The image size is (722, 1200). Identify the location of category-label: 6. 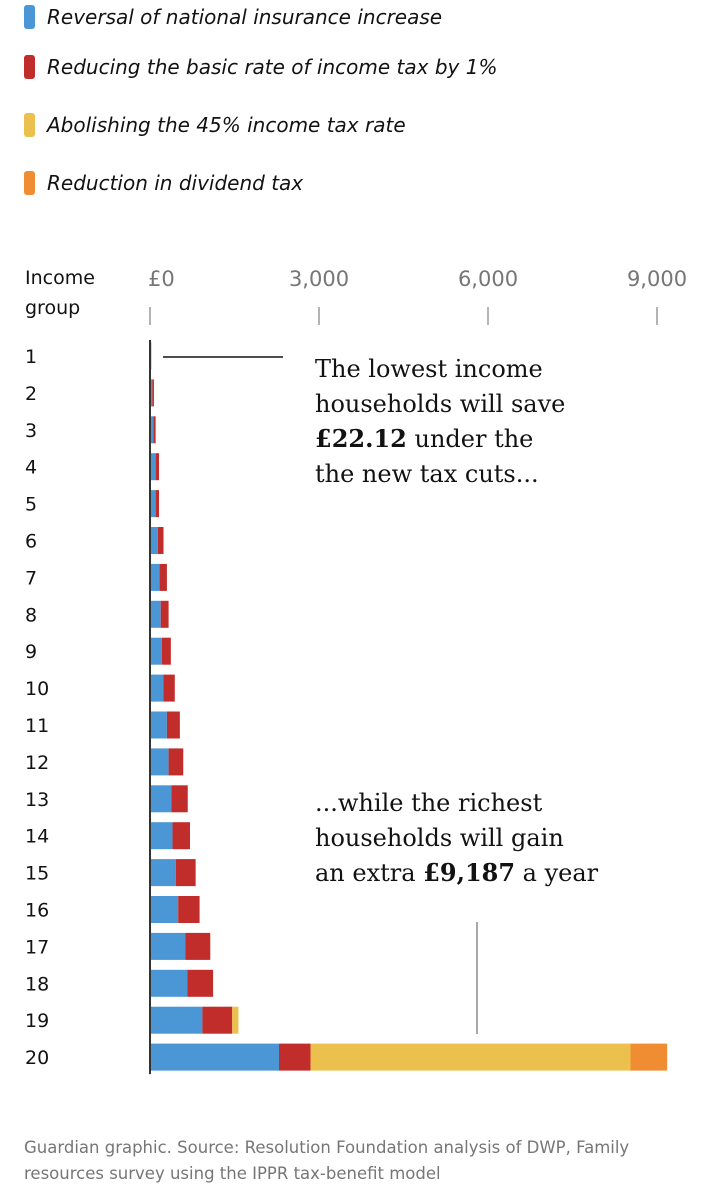
(31, 542).